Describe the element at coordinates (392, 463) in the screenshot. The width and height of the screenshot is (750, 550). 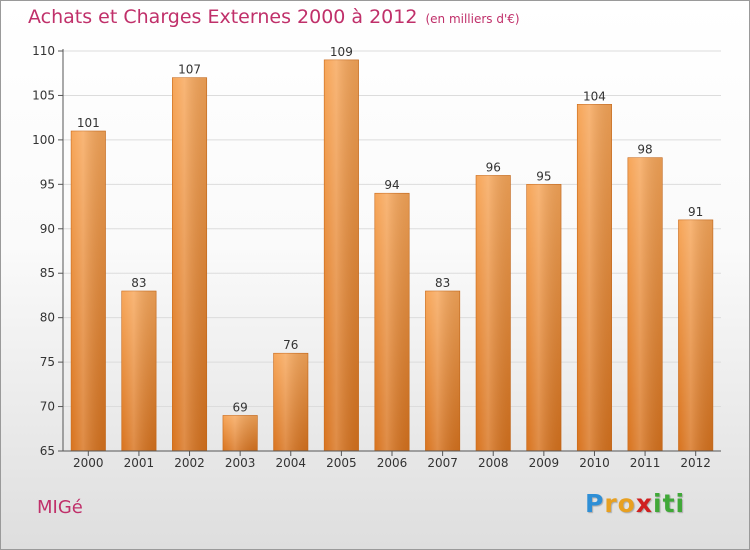
I see `x-tick-label: 2006` at that location.